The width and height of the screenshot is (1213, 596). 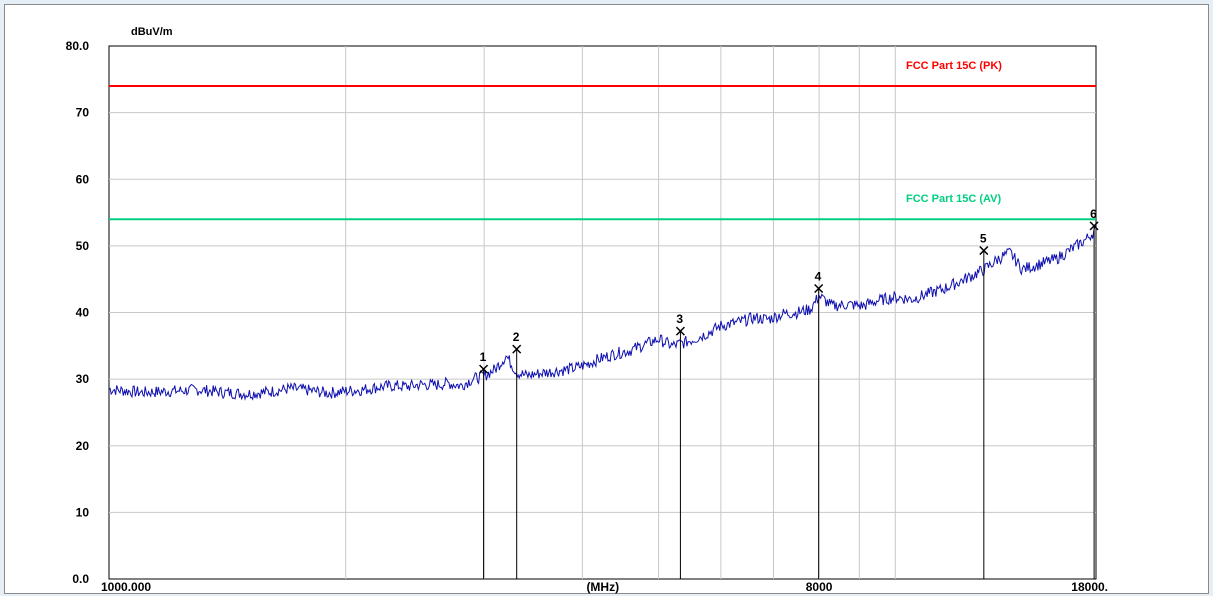 What do you see at coordinates (126, 587) in the screenshot?
I see `x-tick-label: 1000.000` at bounding box center [126, 587].